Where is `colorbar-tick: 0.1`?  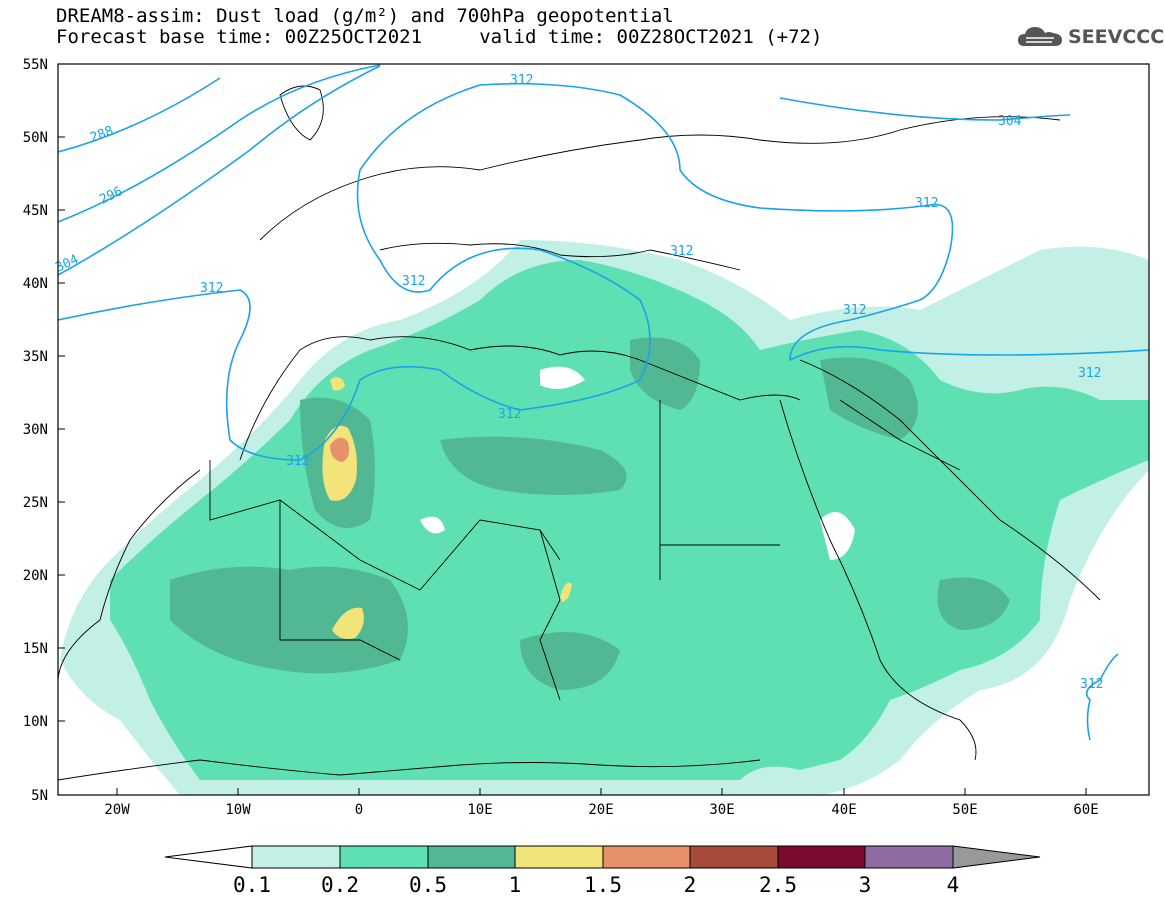 colorbar-tick: 0.1 is located at coordinates (252, 885).